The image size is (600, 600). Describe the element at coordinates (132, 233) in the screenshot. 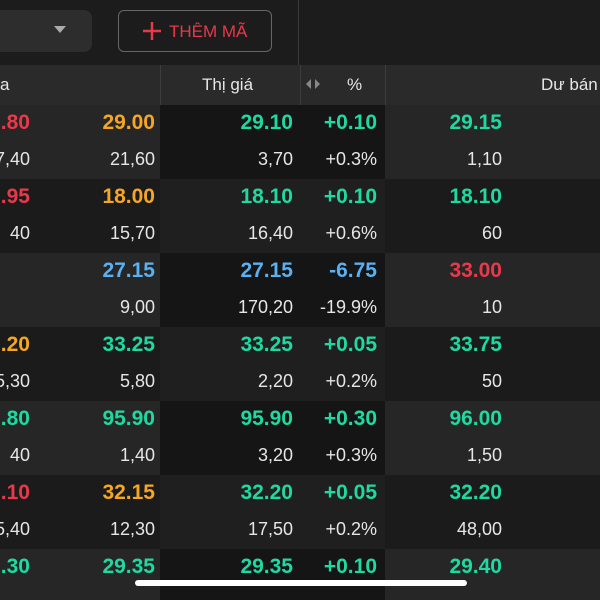

I see `cell-volume: 15,70` at that location.